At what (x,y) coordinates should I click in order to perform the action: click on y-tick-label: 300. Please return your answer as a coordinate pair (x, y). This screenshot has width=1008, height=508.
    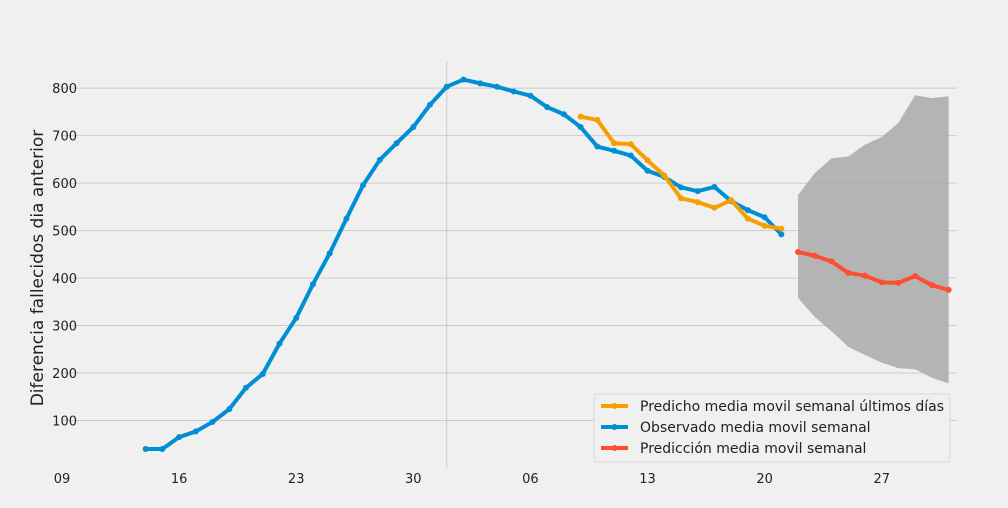
    Looking at the image, I should click on (64, 327).